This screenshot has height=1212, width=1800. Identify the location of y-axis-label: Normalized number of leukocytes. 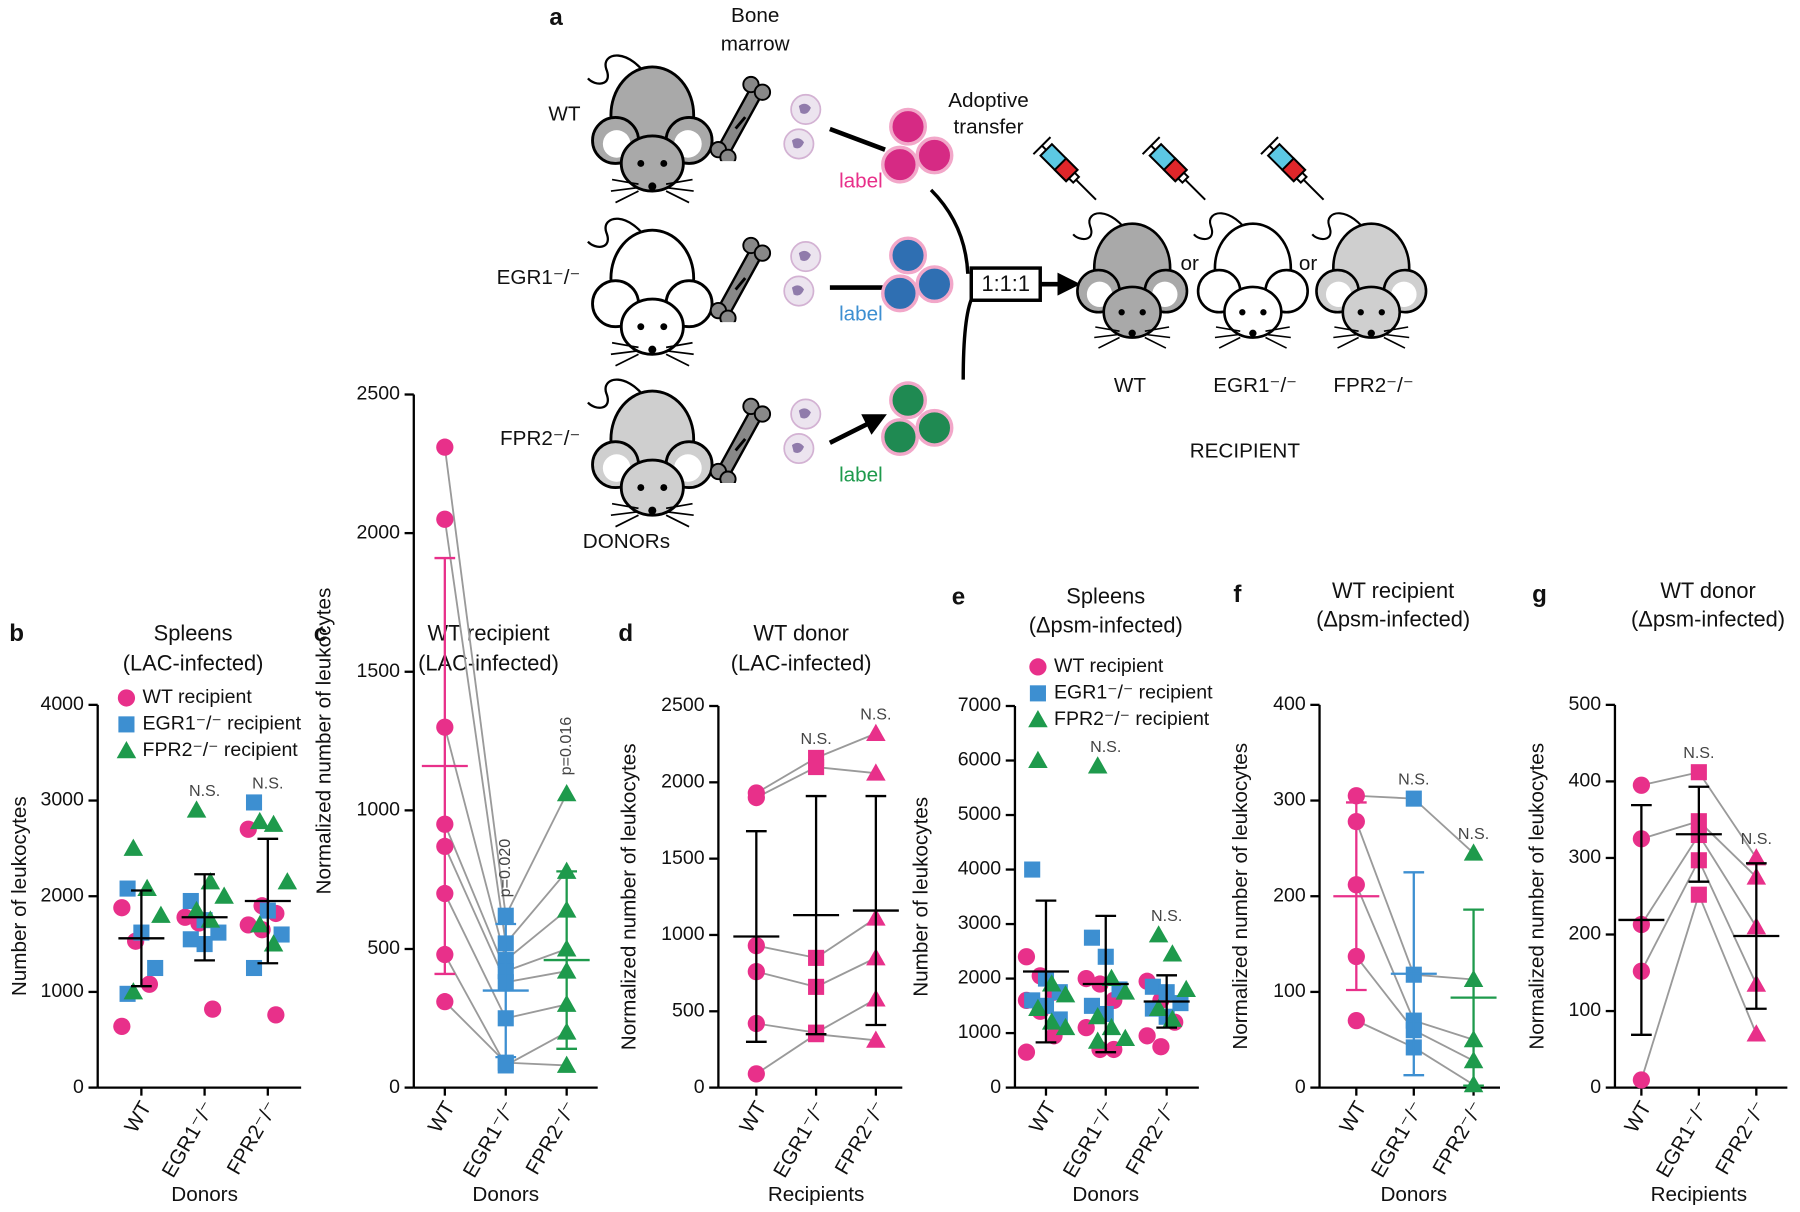
(628, 896).